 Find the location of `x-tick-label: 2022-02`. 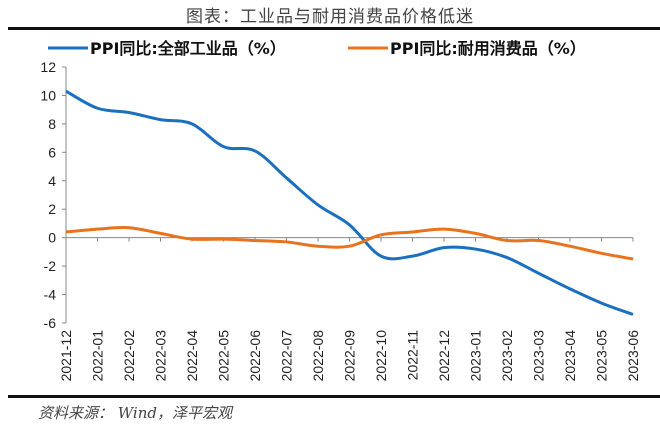

x-tick-label: 2022-02 is located at coordinates (129, 356).